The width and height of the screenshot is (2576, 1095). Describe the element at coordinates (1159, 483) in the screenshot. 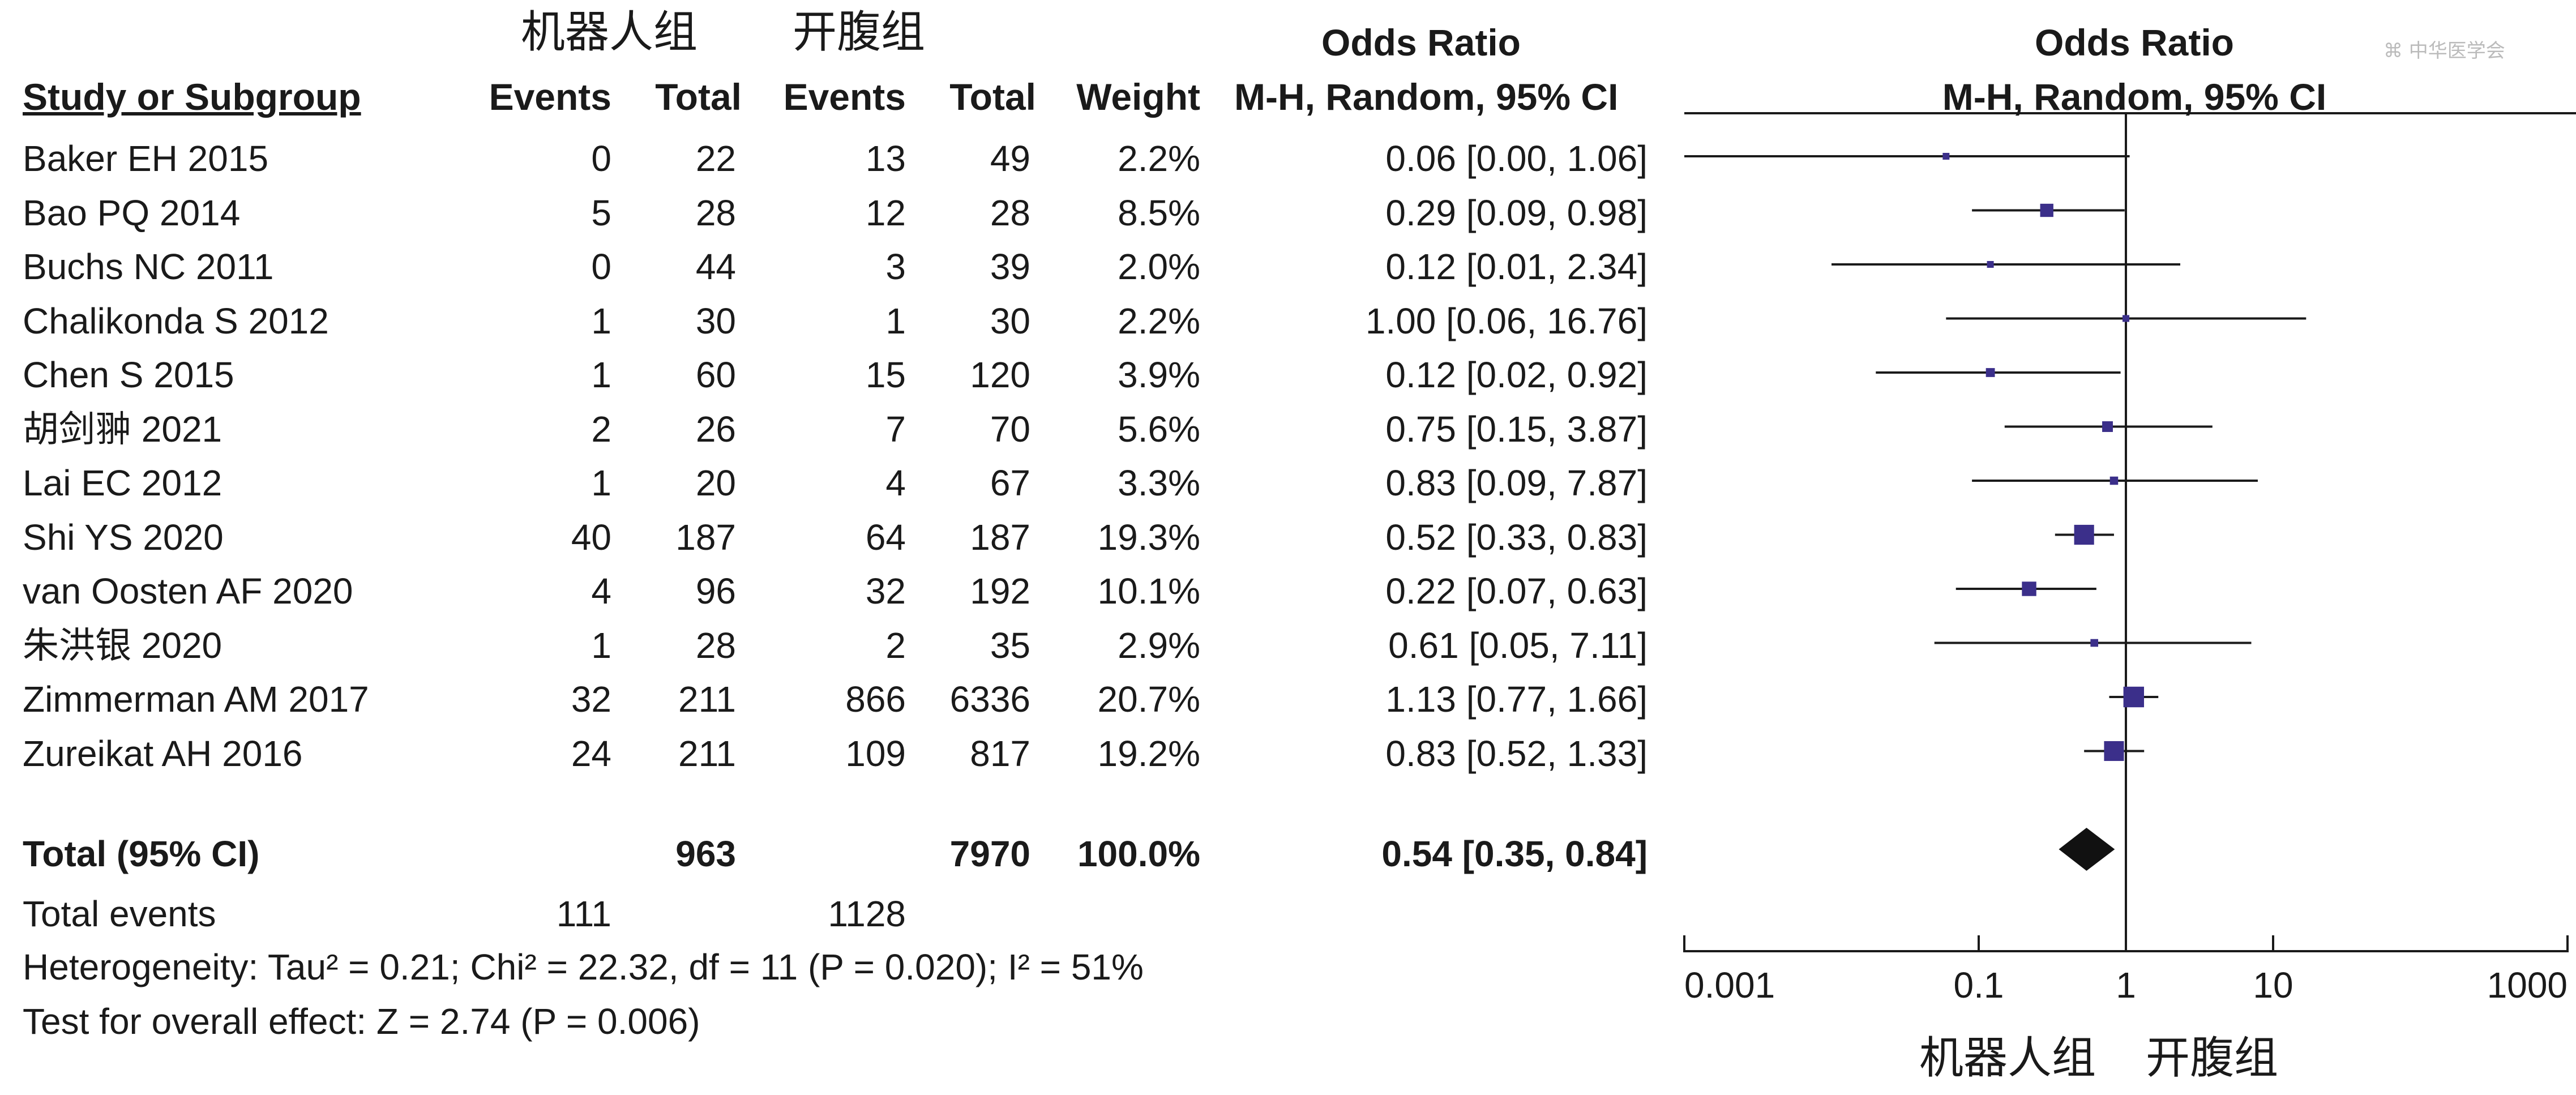

I see `weight: 3.3%` at that location.